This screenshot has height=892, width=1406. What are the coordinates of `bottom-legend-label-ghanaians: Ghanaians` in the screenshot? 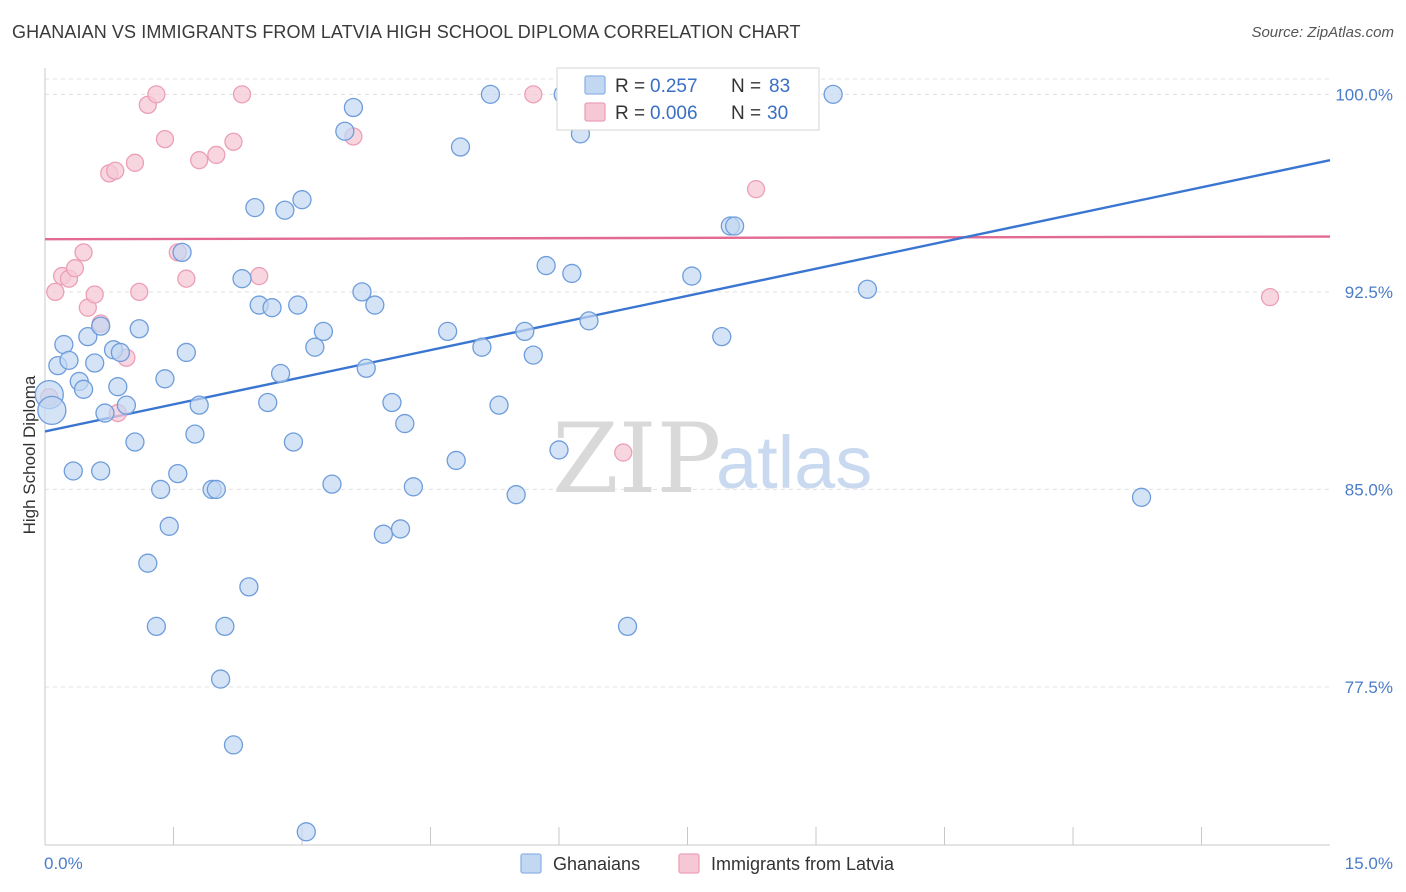 It's located at (596, 864).